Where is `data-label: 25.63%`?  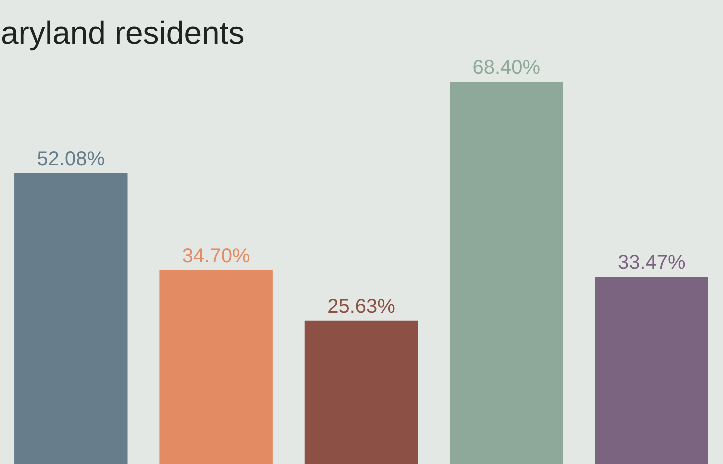 data-label: 25.63% is located at coordinates (362, 307).